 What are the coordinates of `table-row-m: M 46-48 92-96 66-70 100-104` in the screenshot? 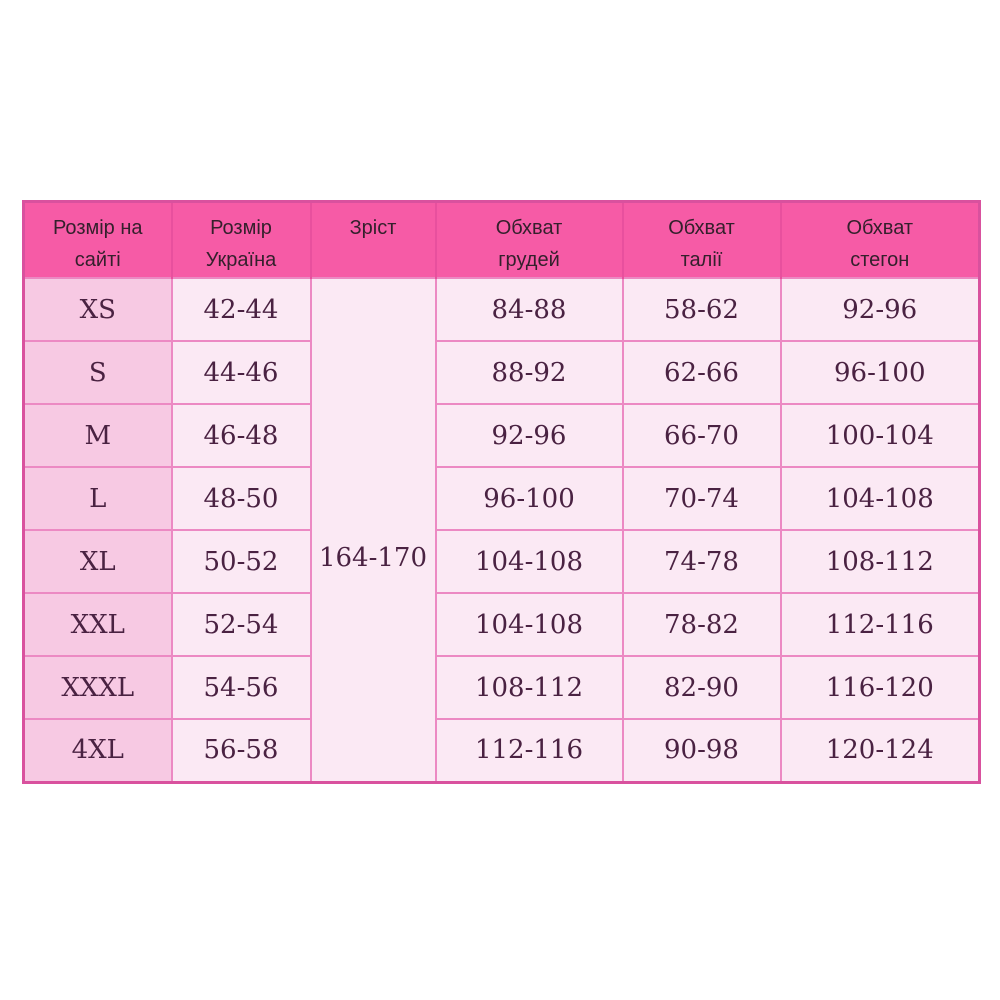 It's located at (501, 435).